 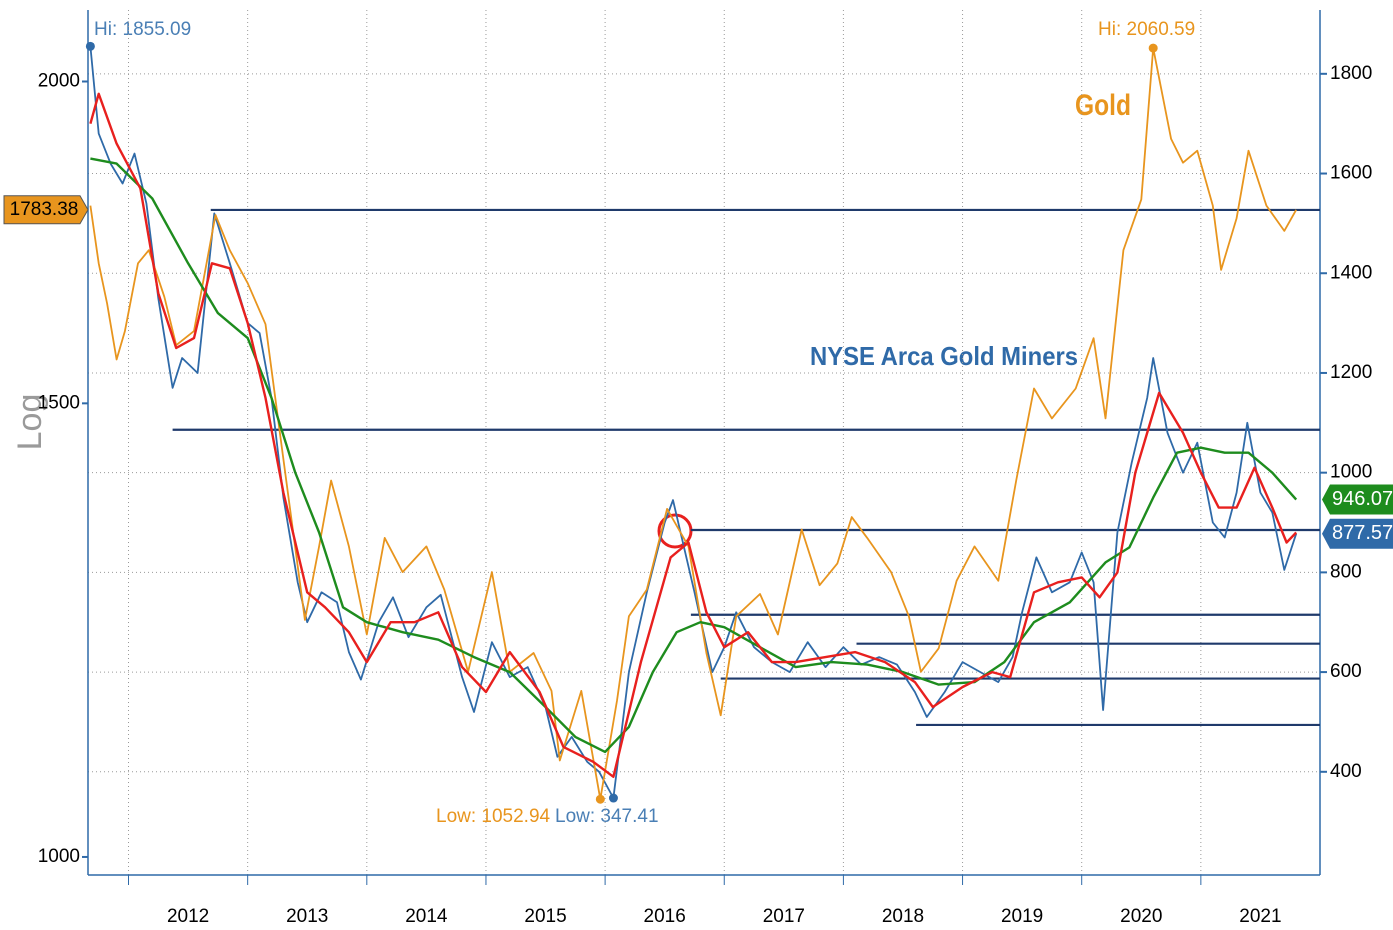 What do you see at coordinates (142, 29) in the screenshot?
I see `annotation: Hi: 1855.09` at bounding box center [142, 29].